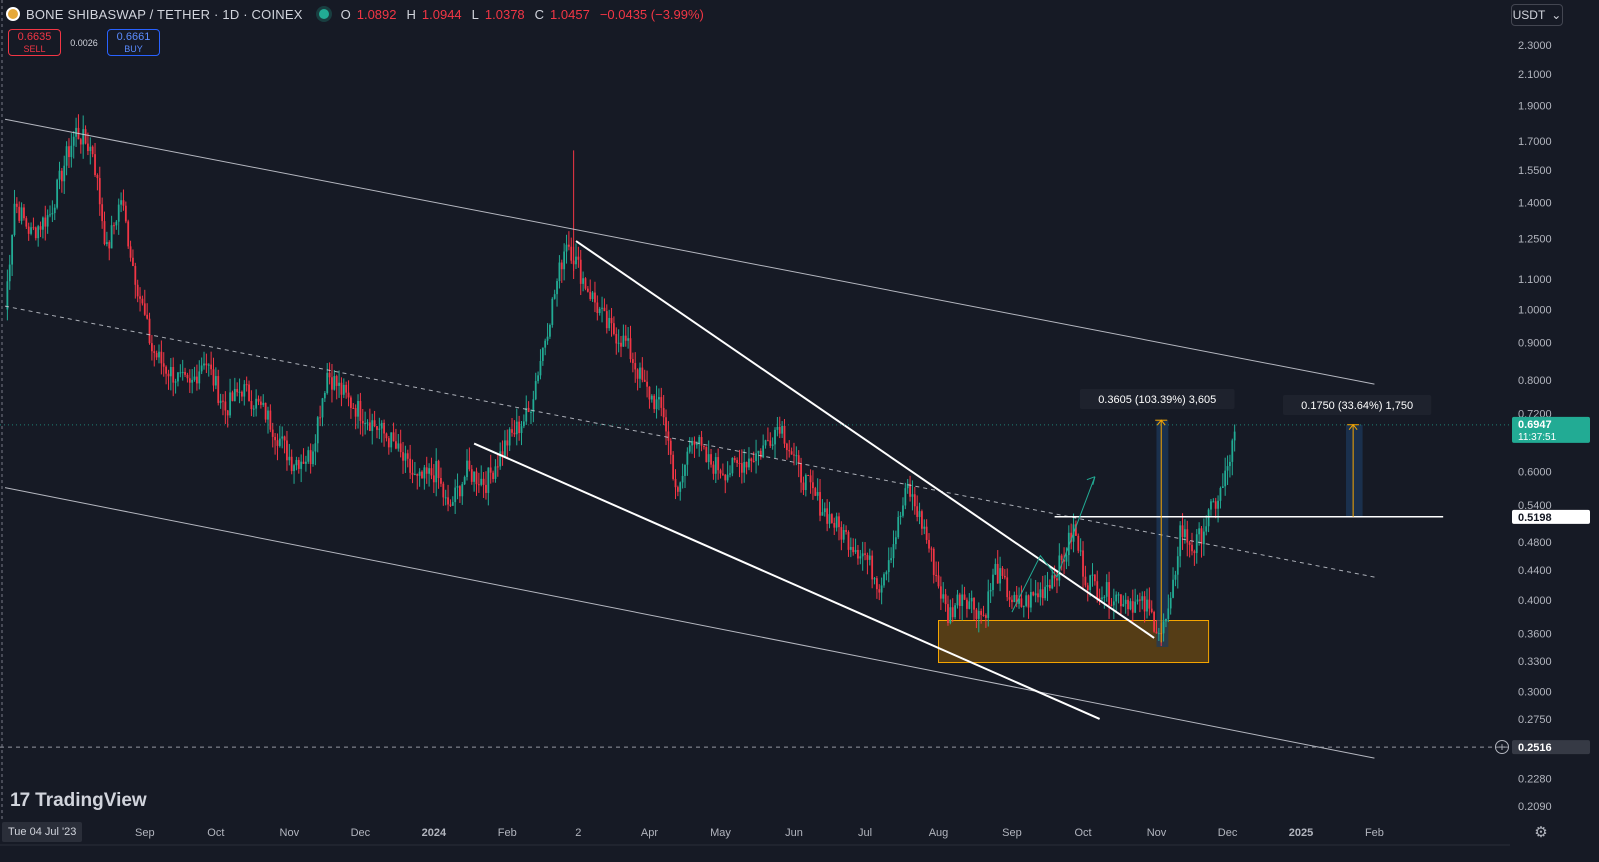 The height and width of the screenshot is (862, 1599). Describe the element at coordinates (13, 14) in the screenshot. I see `symbol-icon` at that location.